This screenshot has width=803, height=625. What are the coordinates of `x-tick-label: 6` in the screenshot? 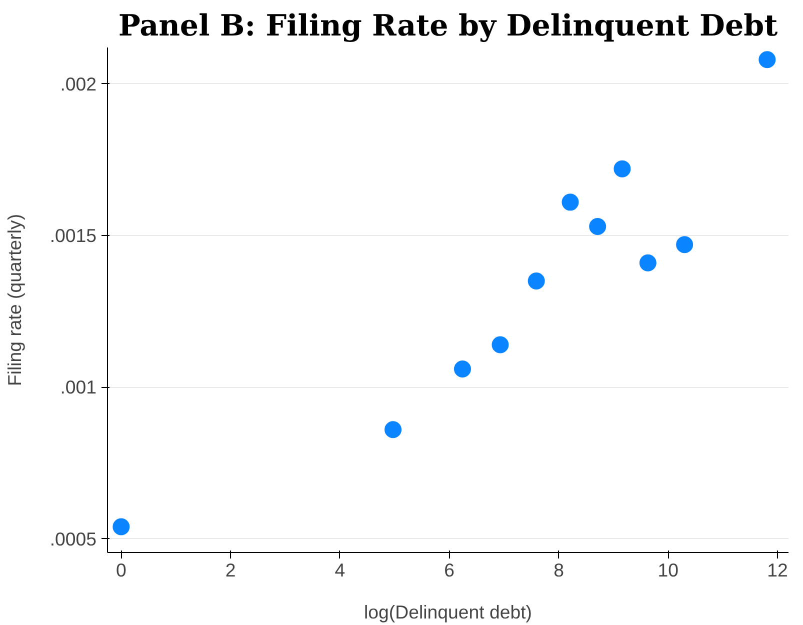 It's located at (449, 570).